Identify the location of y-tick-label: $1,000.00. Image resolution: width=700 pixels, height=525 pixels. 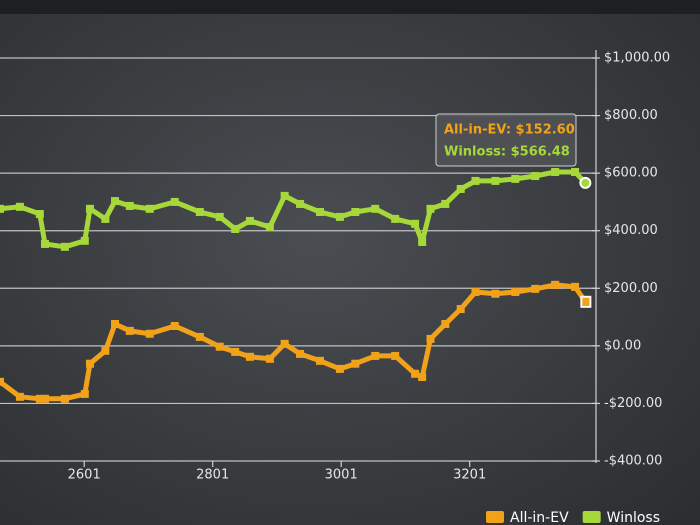
(637, 58).